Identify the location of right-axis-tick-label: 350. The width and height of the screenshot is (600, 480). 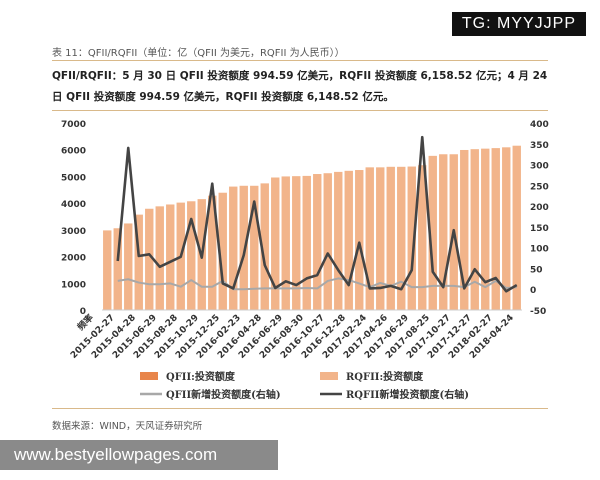
(539, 146).